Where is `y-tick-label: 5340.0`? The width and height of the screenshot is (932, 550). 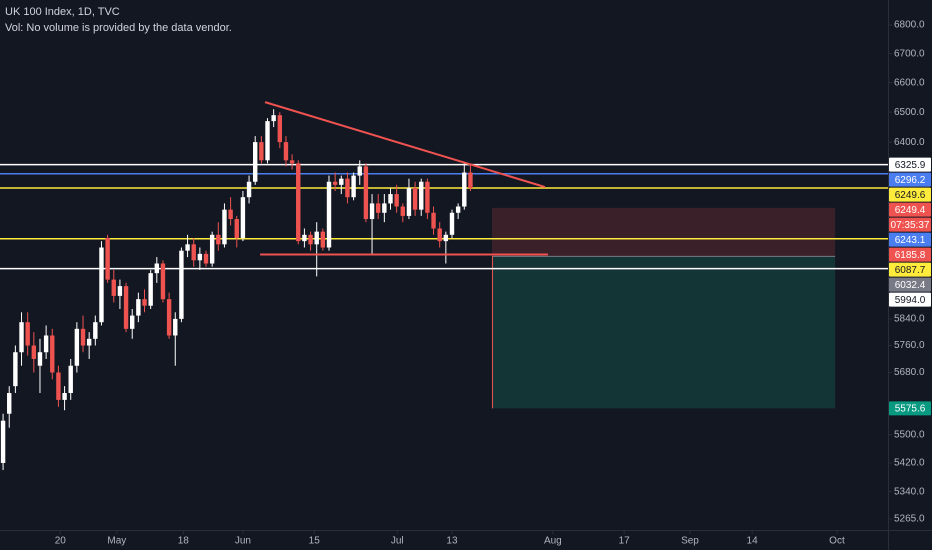 y-tick-label: 5340.0 is located at coordinates (909, 491).